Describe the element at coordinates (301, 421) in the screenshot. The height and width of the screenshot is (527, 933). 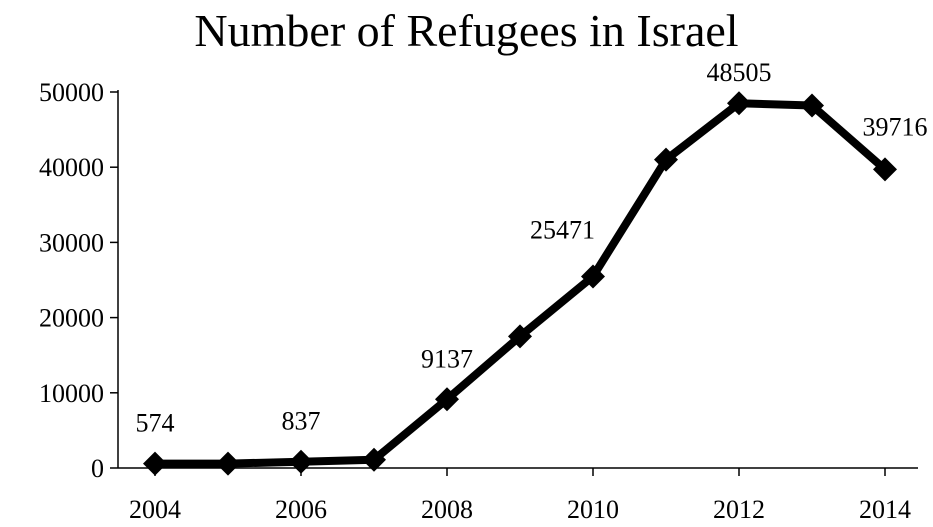
I see `data-label: 837` at that location.